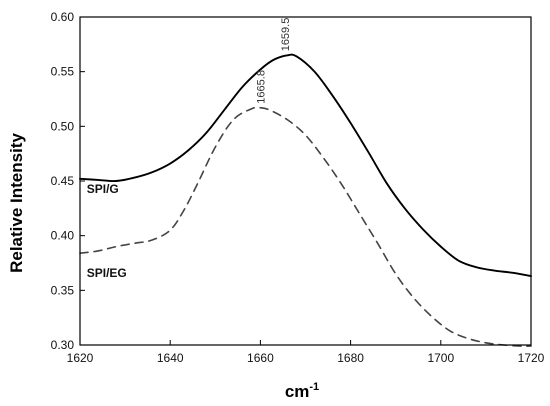  Describe the element at coordinates (306, 352) in the screenshot. I see `x-axis-ticks: 1620 1640 1660 1680 1700 1720` at that location.